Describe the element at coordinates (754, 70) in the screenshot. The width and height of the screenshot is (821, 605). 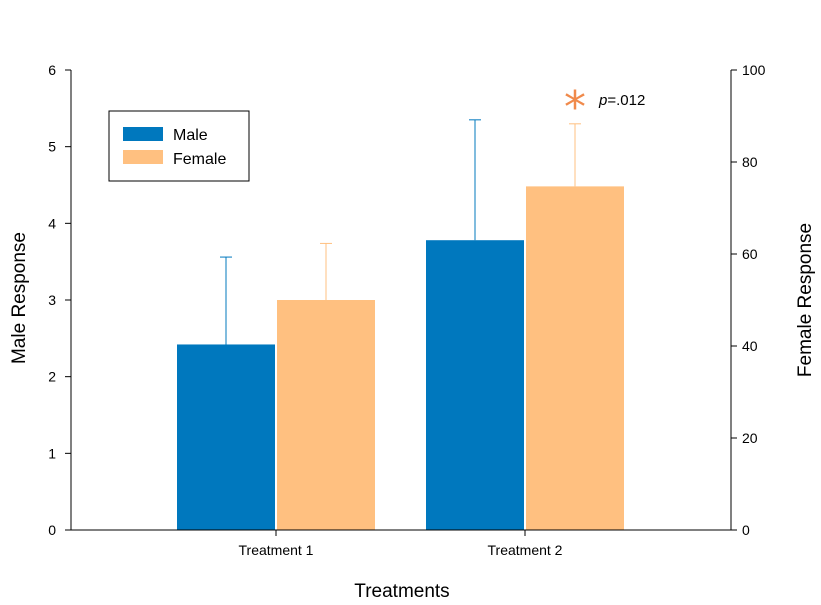
I see `y-right-tick-label: 100` at that location.